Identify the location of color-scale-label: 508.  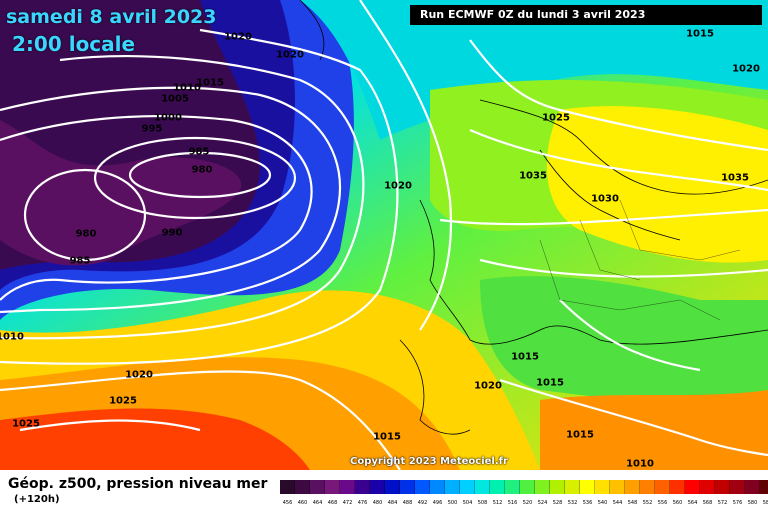
(482, 503).